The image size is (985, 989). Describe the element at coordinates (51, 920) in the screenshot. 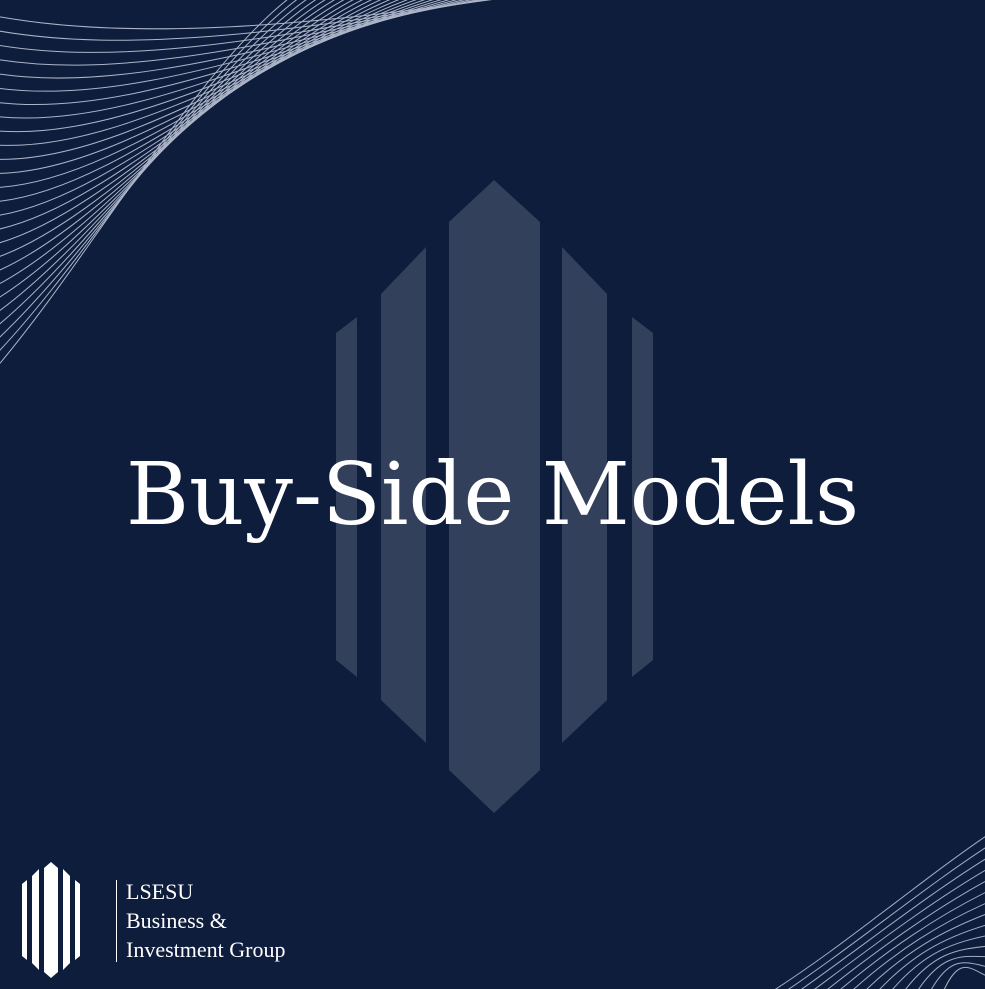

I see `building-pillars-icon` at that location.